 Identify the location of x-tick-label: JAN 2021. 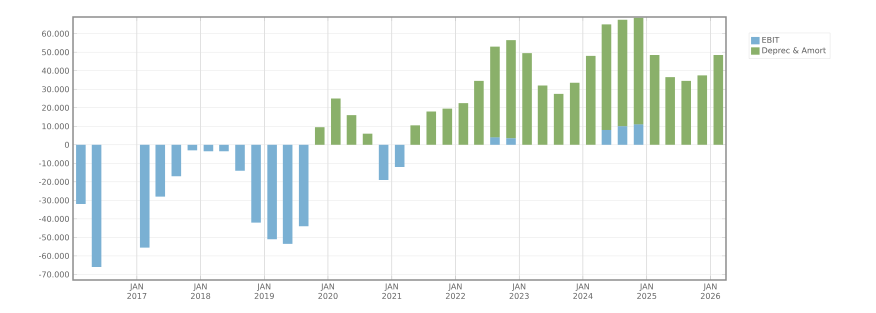
(392, 291).